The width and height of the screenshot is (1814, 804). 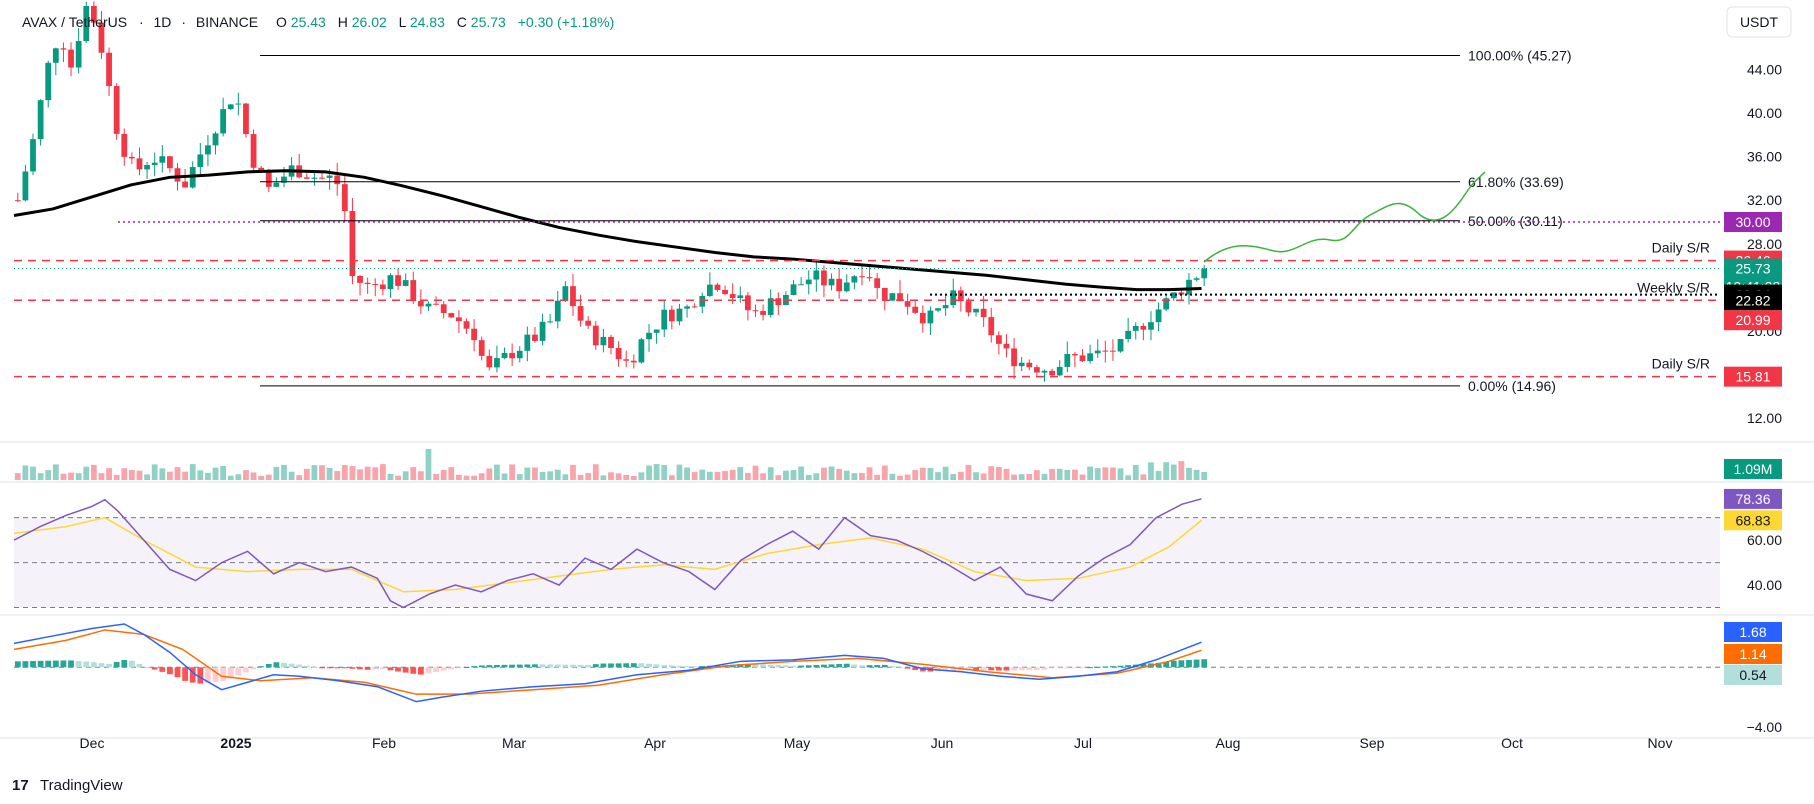 What do you see at coordinates (866, 553) in the screenshot?
I see `rsi-pane` at bounding box center [866, 553].